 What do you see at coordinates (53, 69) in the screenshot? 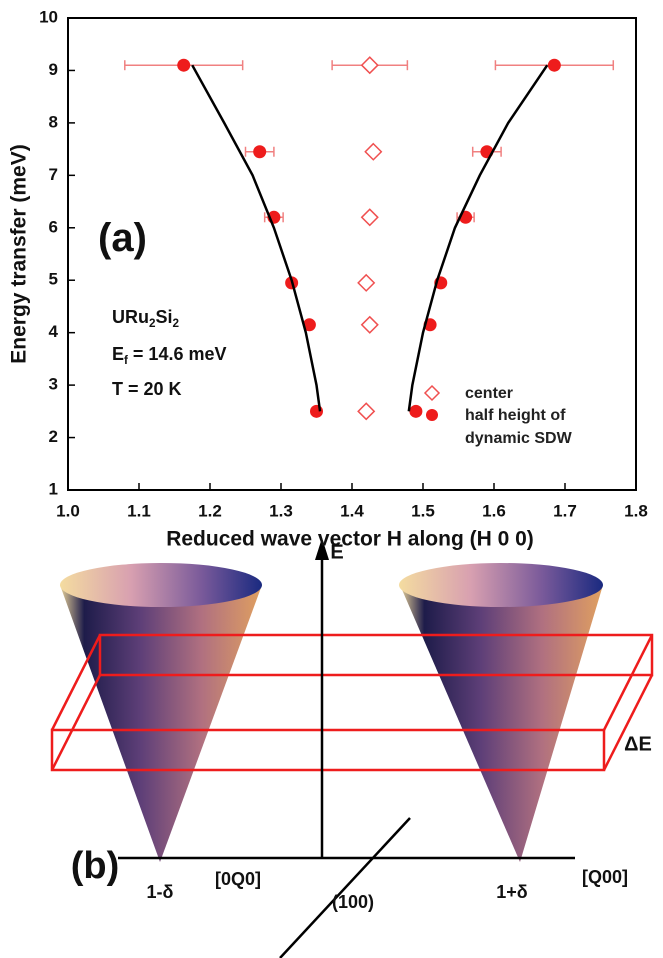
I see `y-tick-label: 9` at bounding box center [53, 69].